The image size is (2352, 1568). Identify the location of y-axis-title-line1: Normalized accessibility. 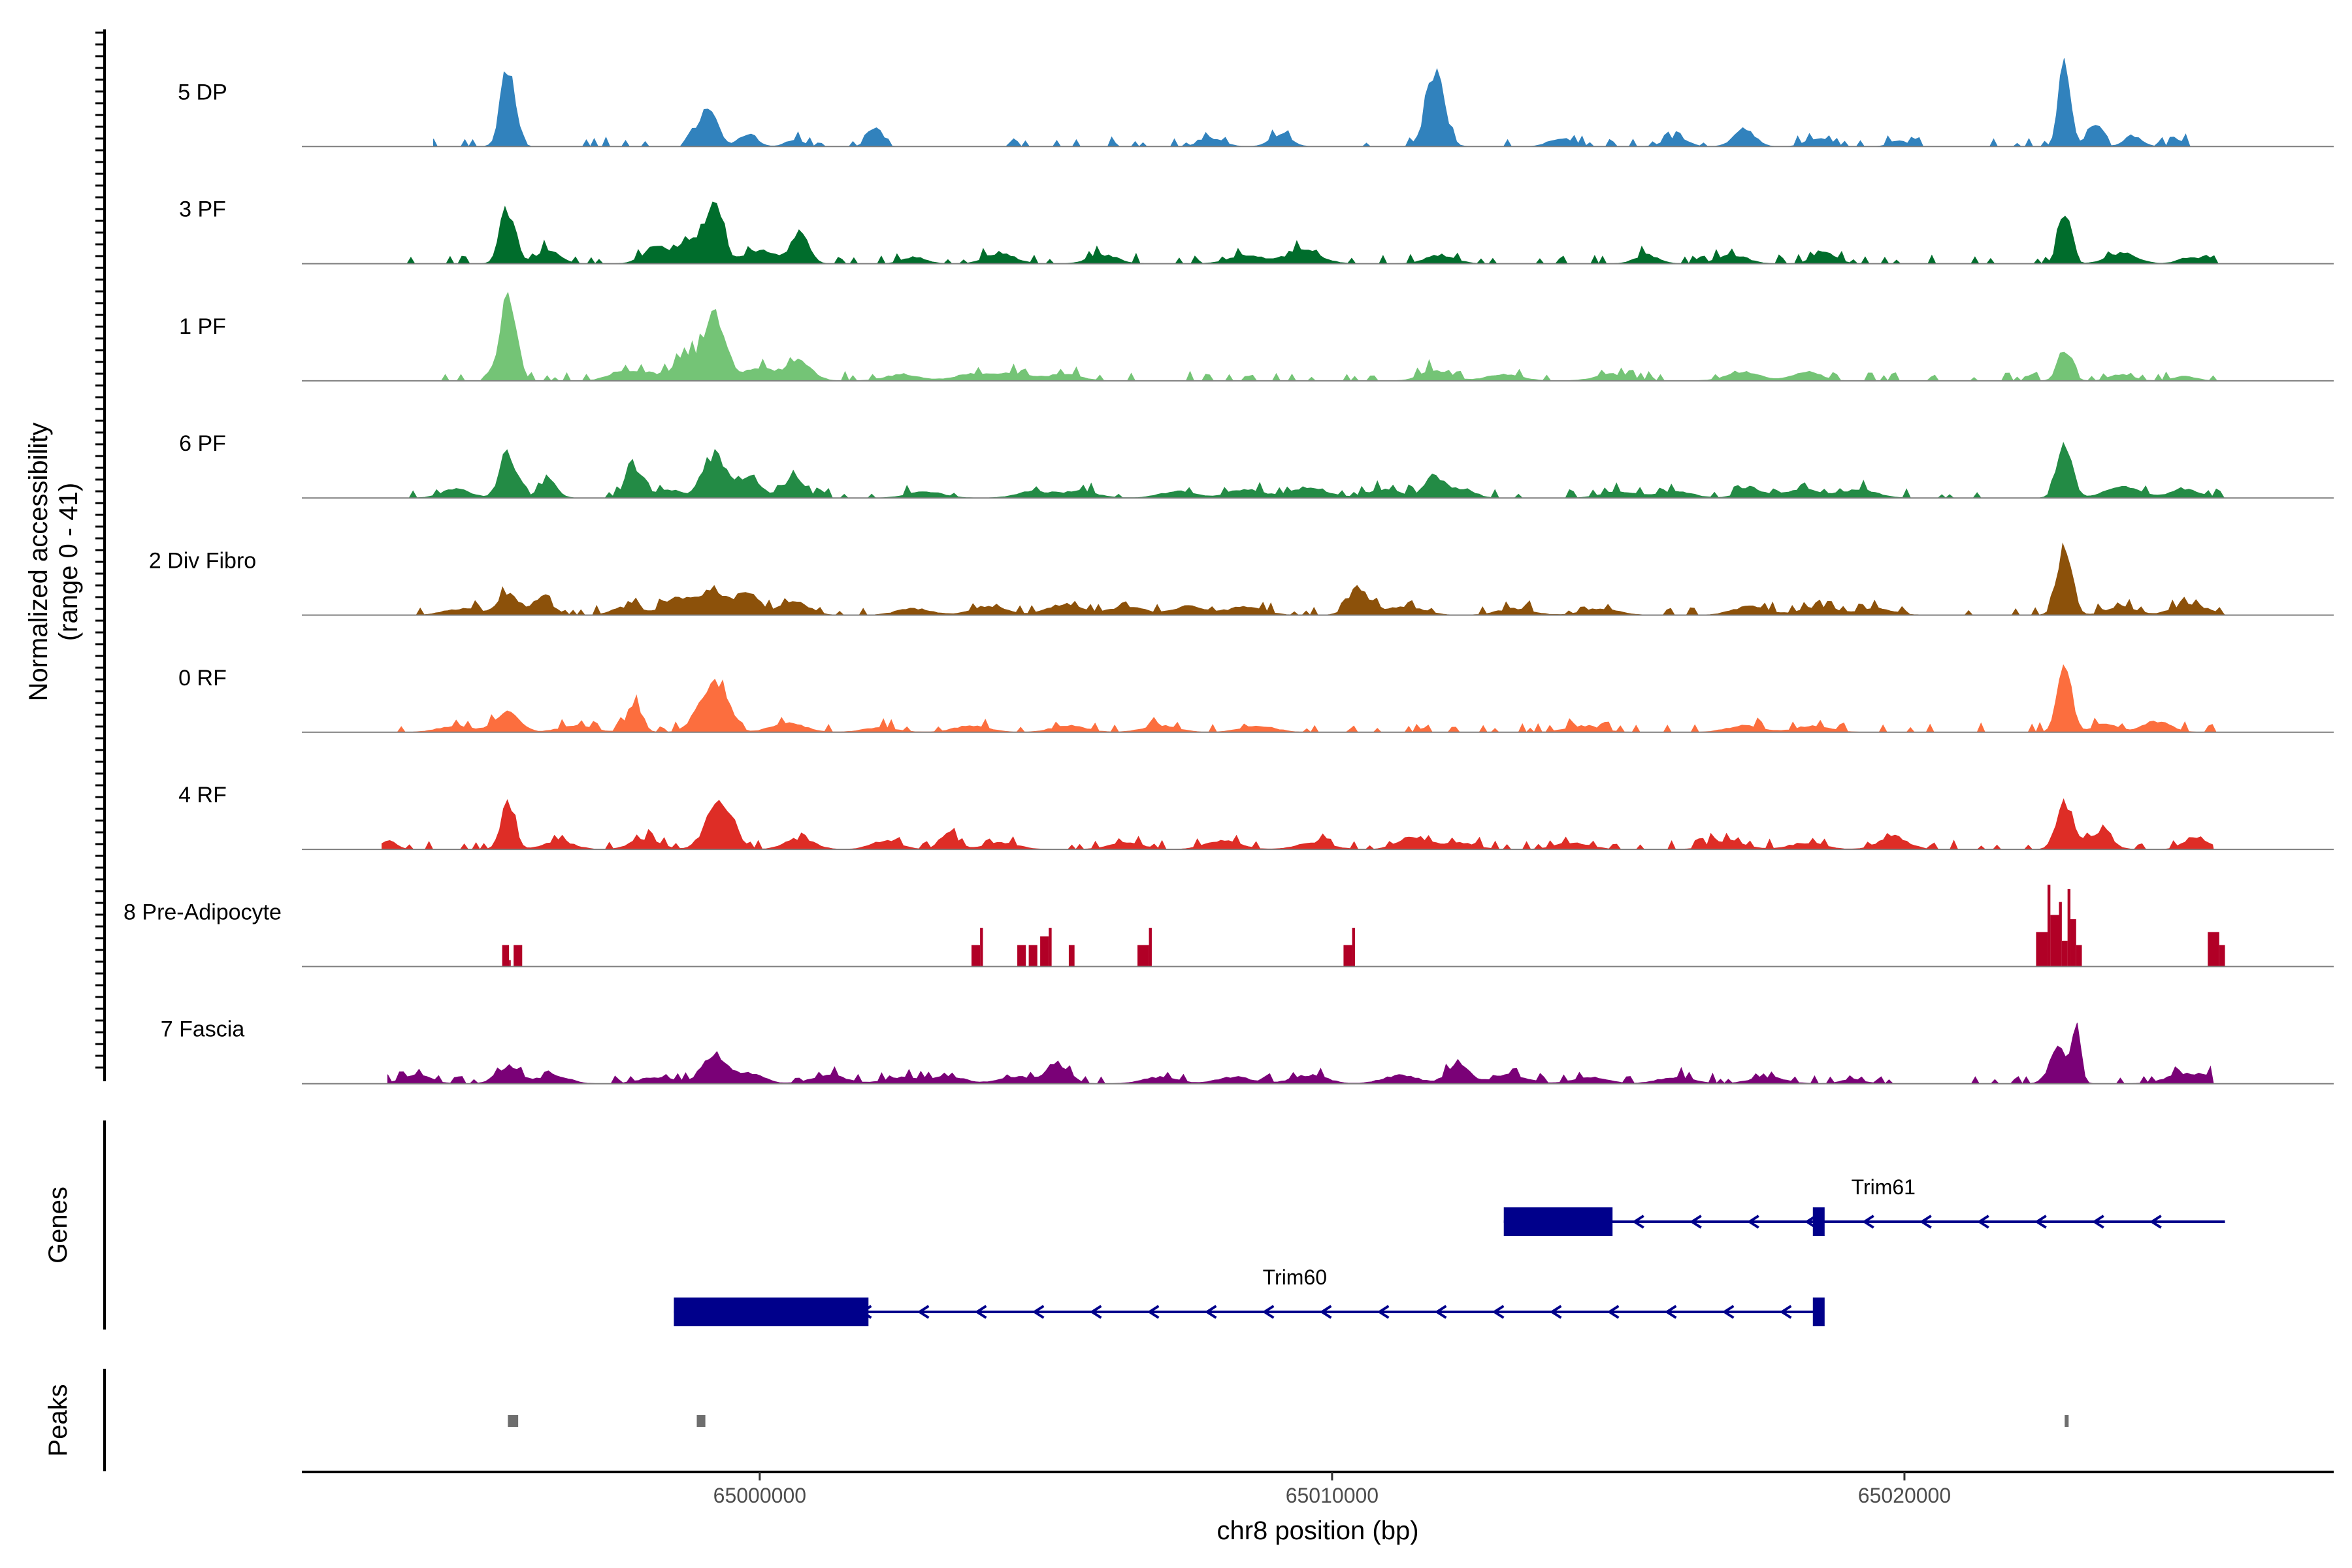
(38, 562).